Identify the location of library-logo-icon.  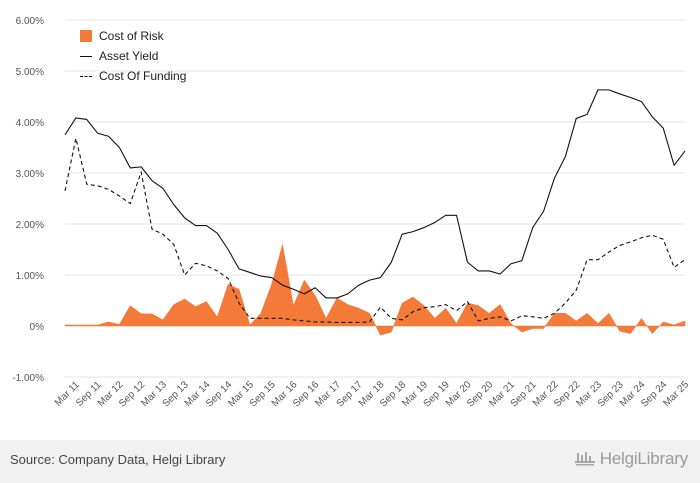
(584, 459).